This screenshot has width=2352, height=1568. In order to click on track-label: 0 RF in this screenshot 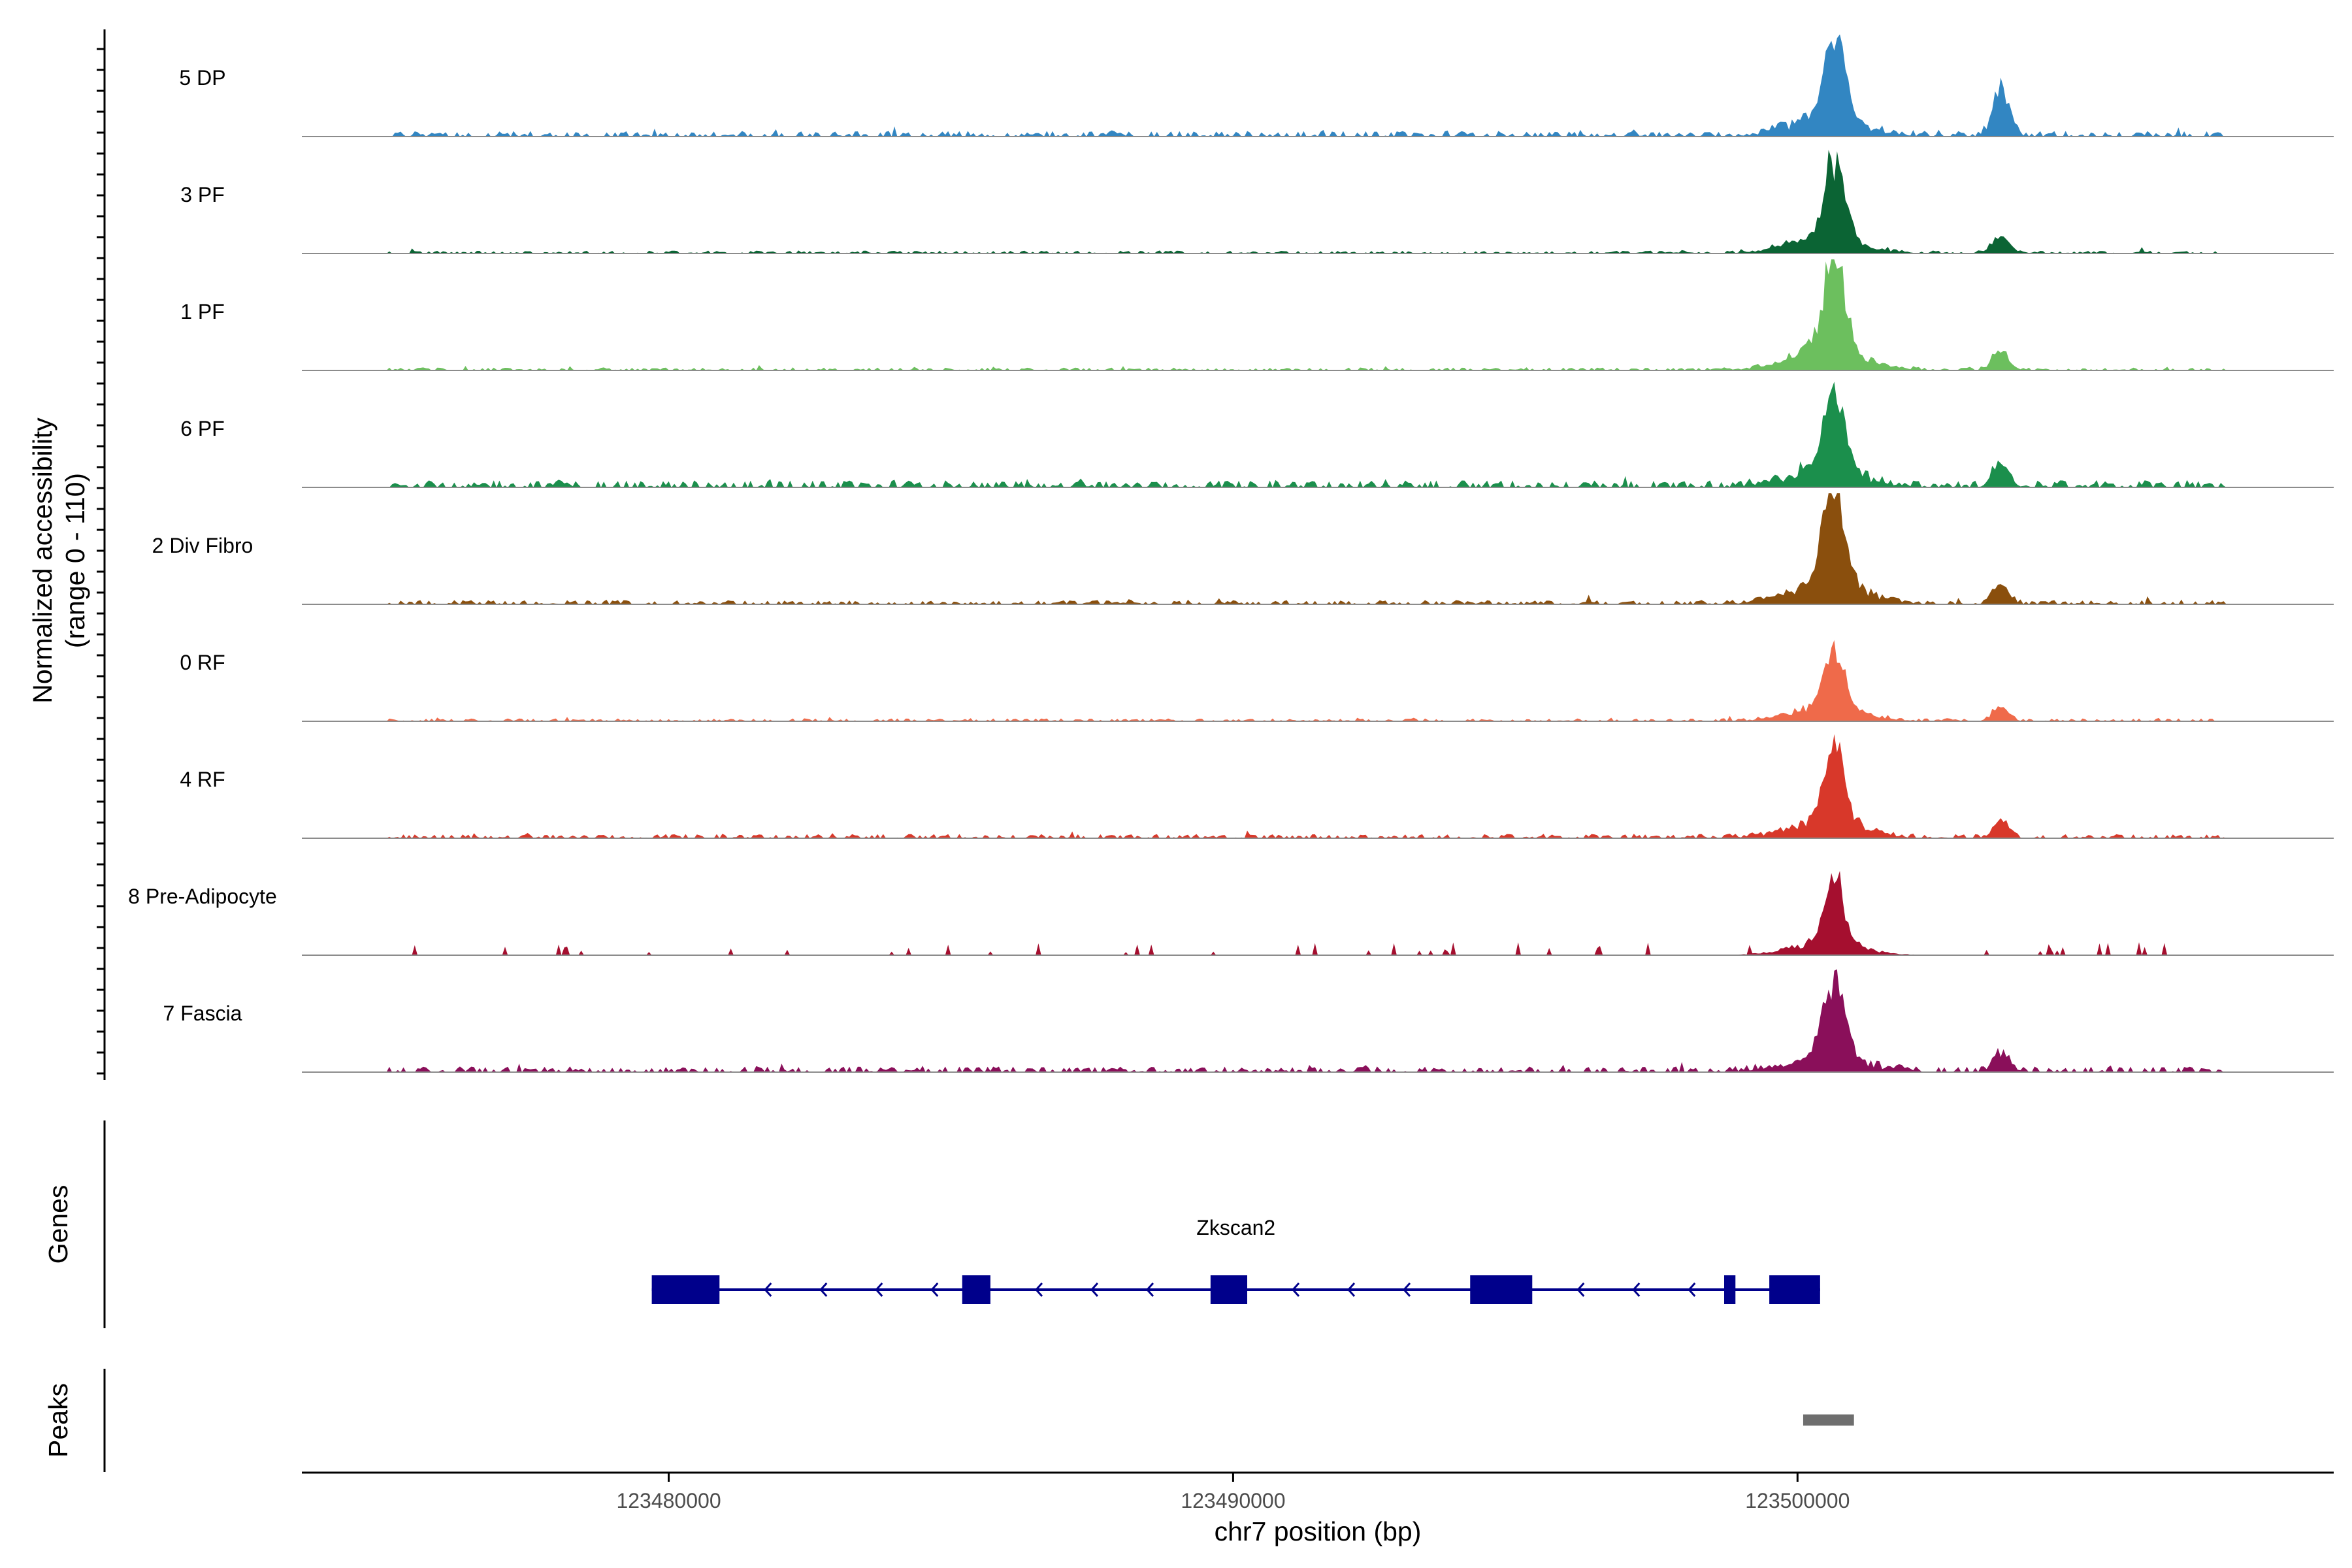, I will do `click(202, 662)`.